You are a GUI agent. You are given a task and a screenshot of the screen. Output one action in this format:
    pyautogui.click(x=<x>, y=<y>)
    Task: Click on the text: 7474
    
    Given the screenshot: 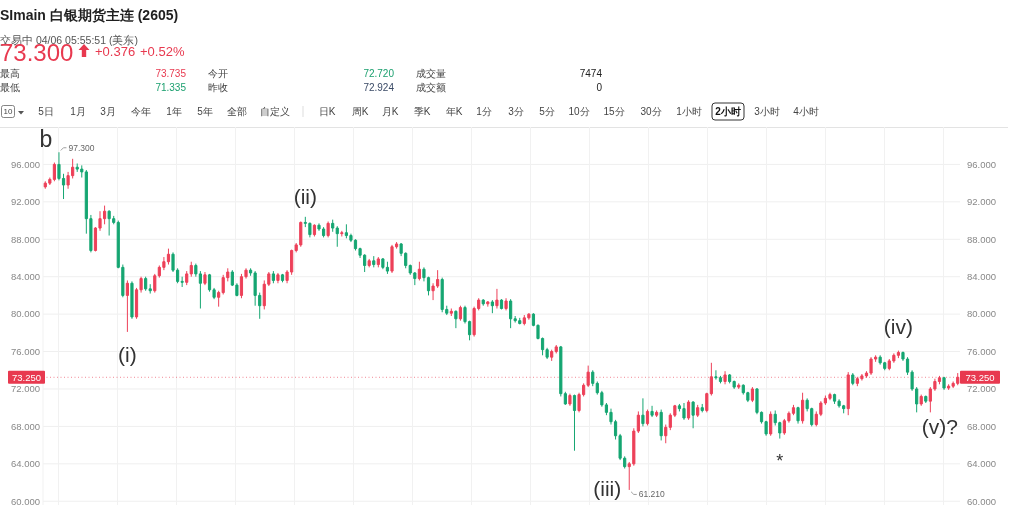 What is the action you would take?
    pyautogui.click(x=591, y=73)
    